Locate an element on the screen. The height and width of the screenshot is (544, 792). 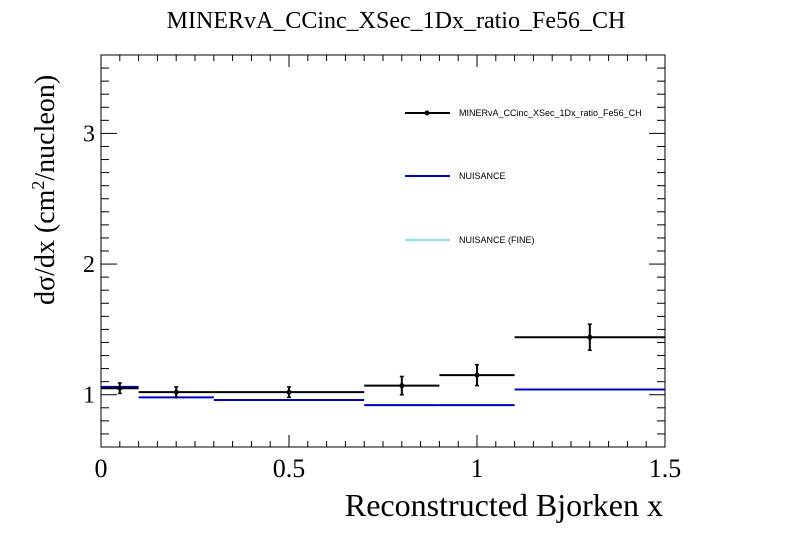
y-axis-label: dσ/dx (cm2/nucleon) is located at coordinates (44, 190).